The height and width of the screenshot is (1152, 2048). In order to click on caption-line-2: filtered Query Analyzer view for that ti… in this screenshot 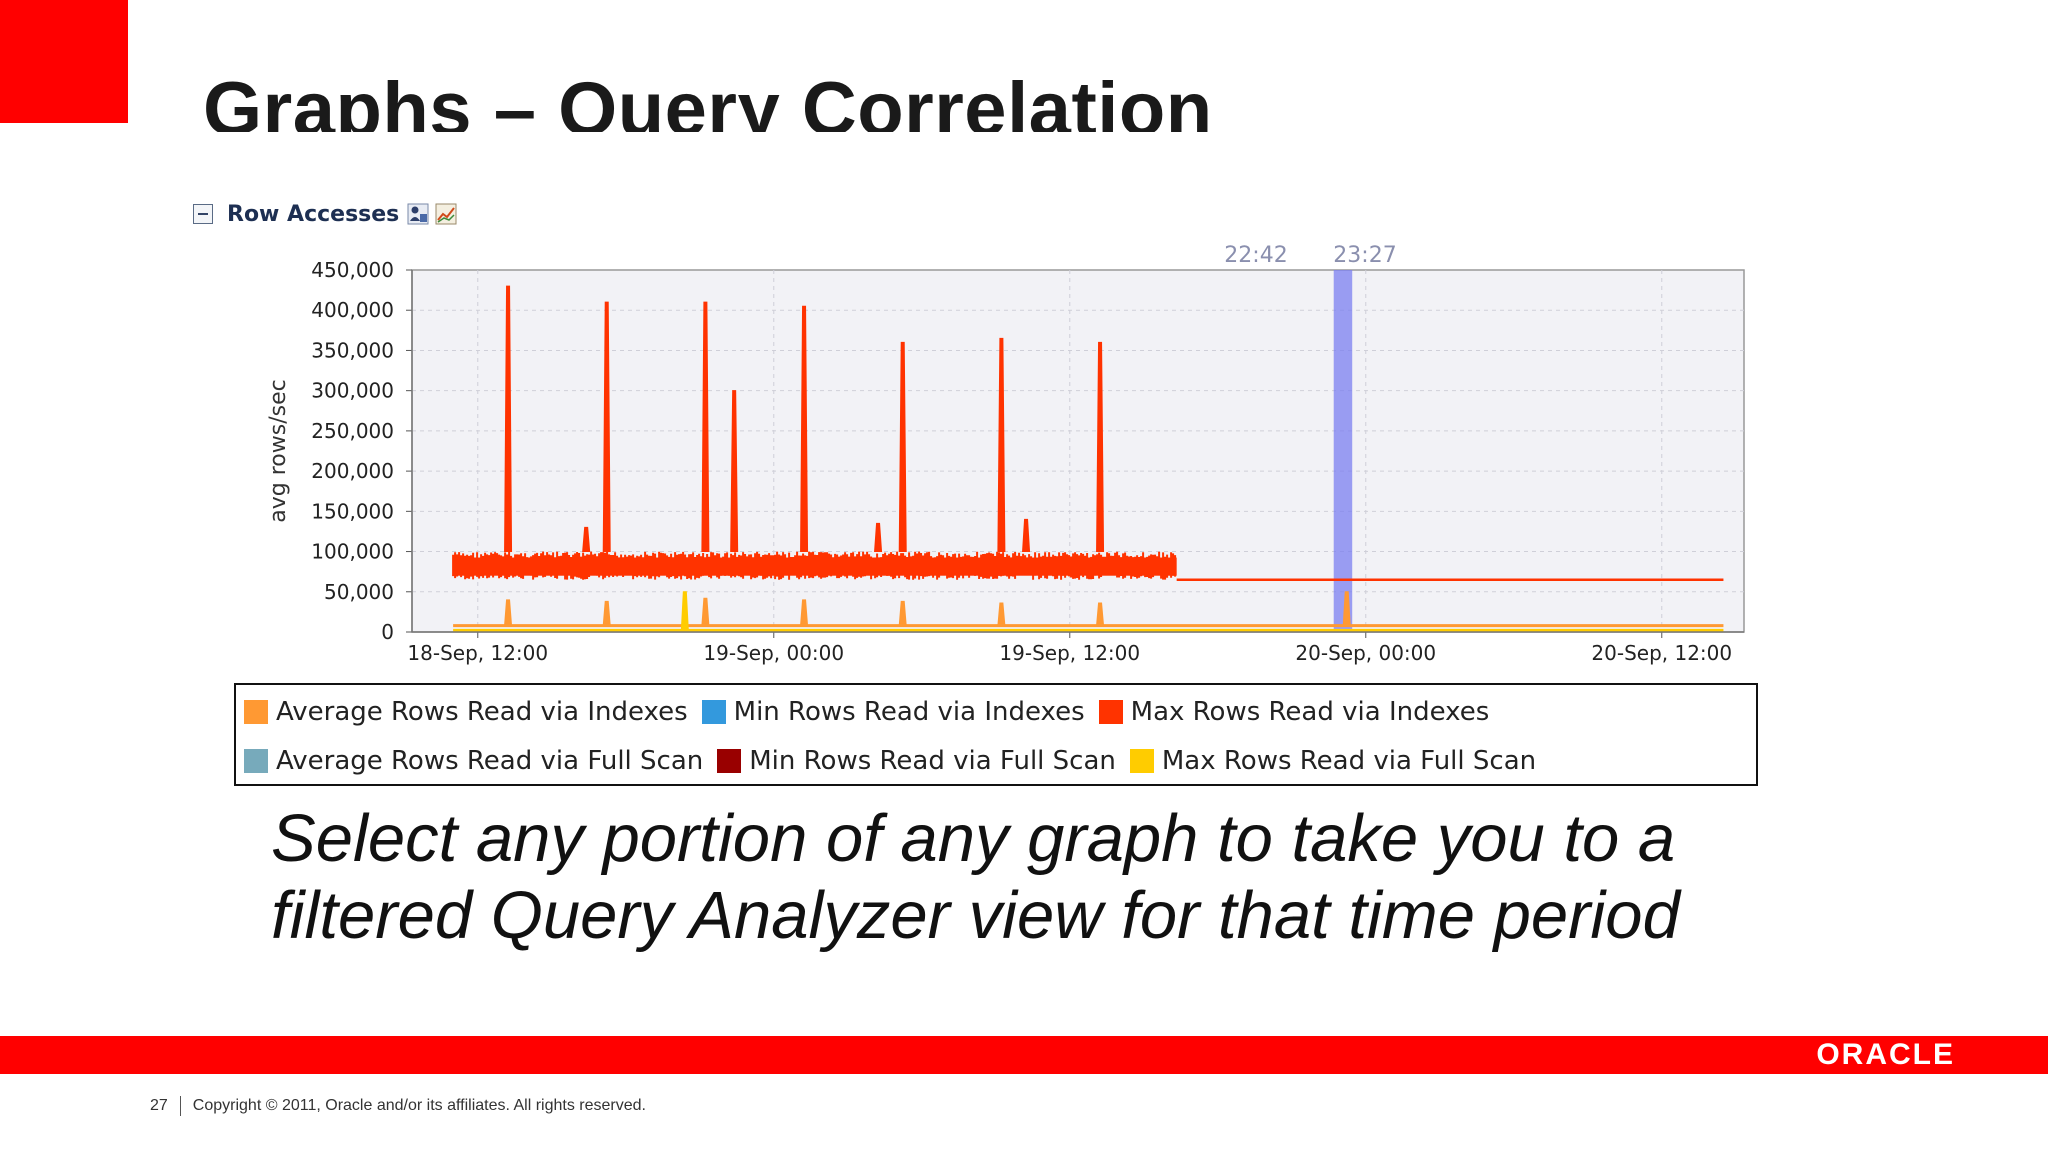, I will do `click(975, 915)`.